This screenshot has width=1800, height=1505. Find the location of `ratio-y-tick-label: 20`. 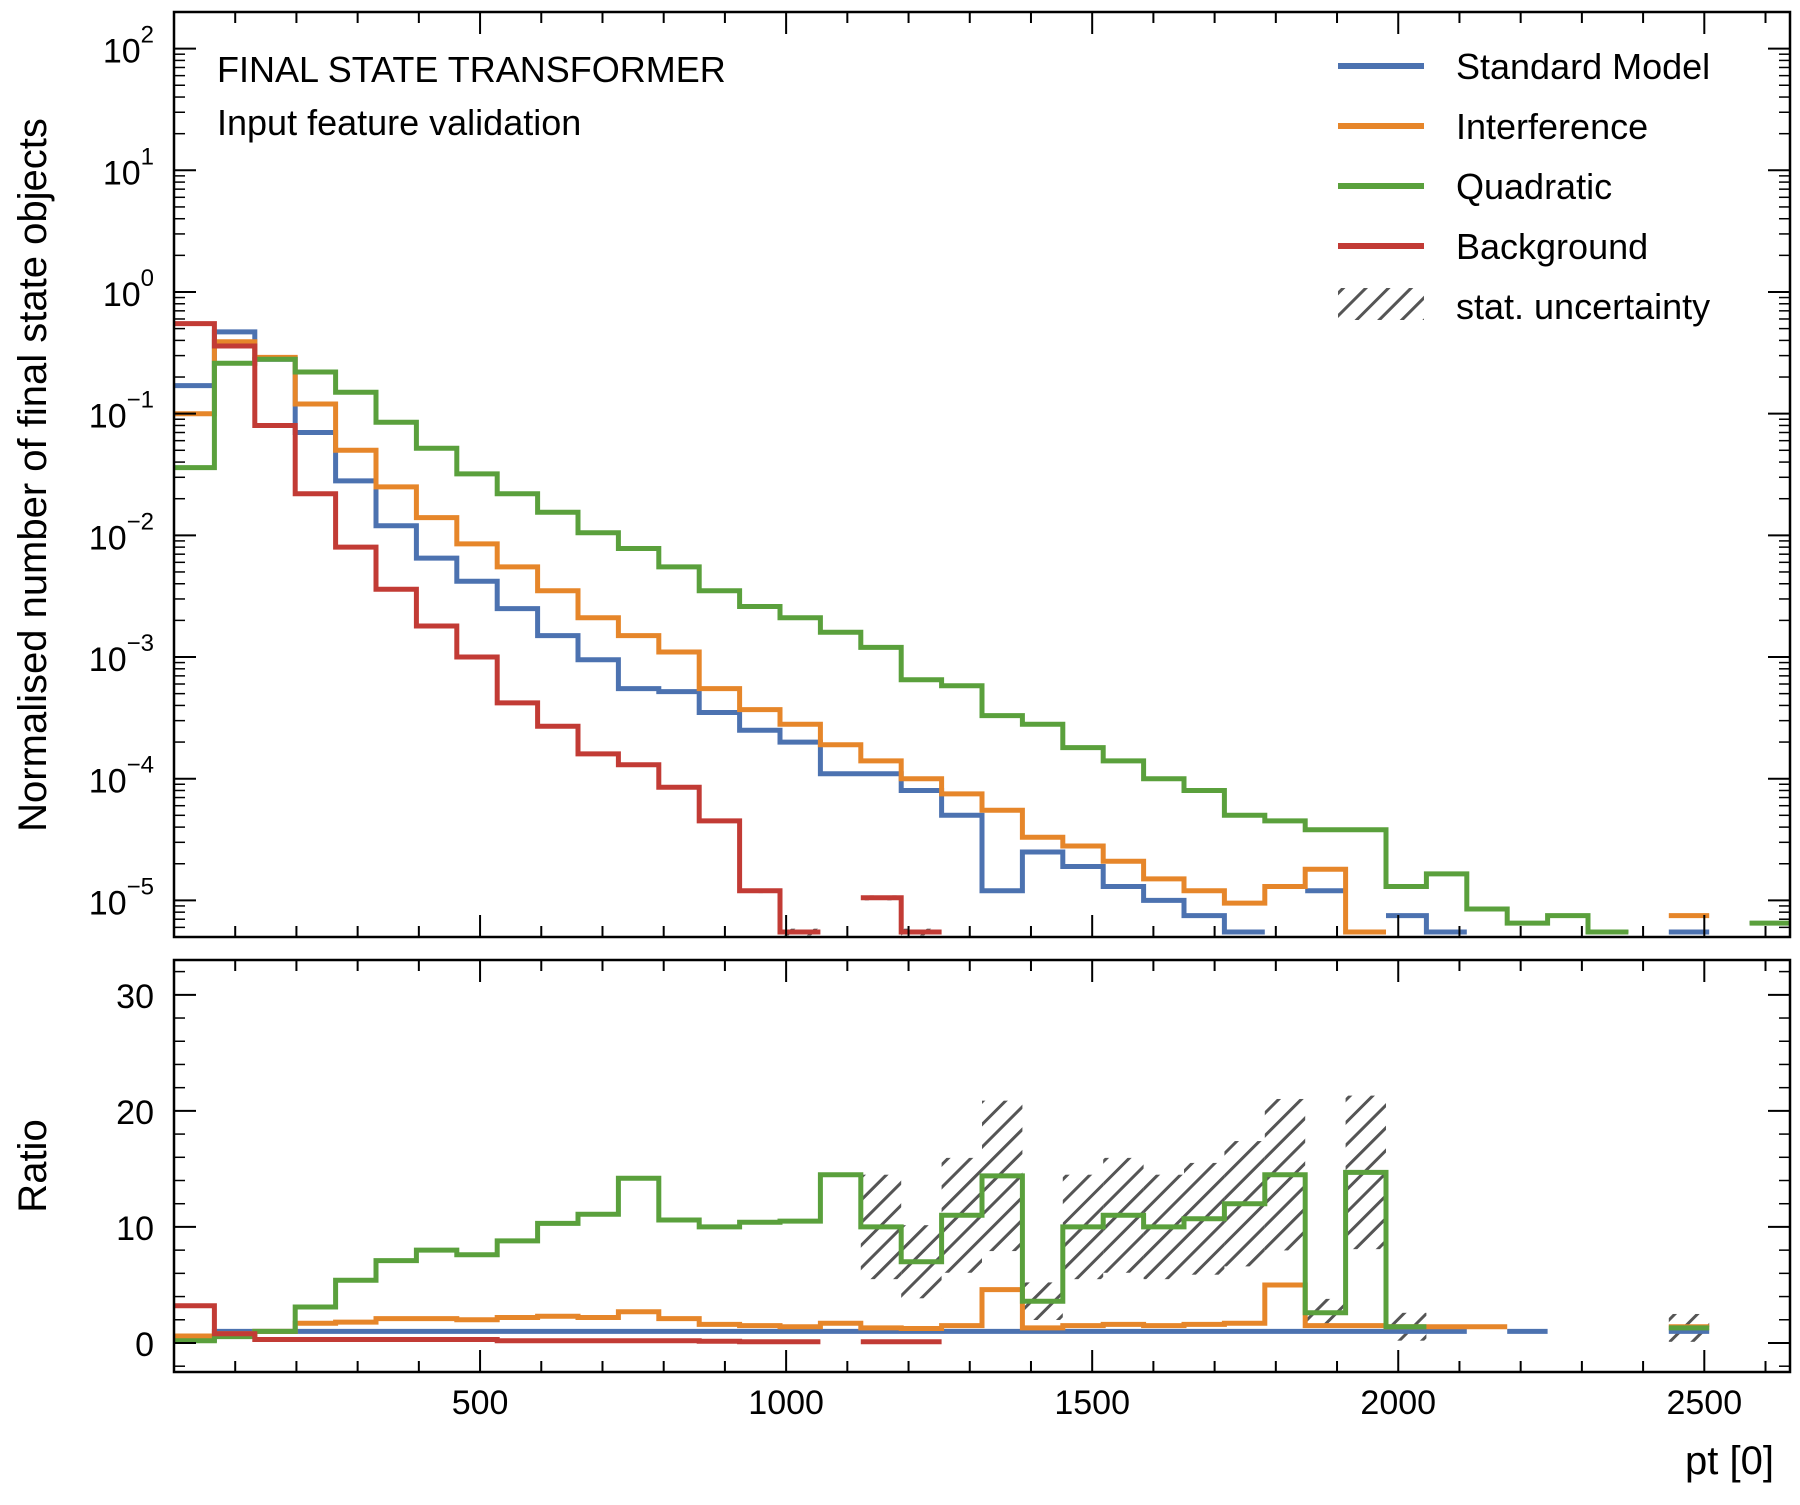

ratio-y-tick-label: 20 is located at coordinates (135, 1113).